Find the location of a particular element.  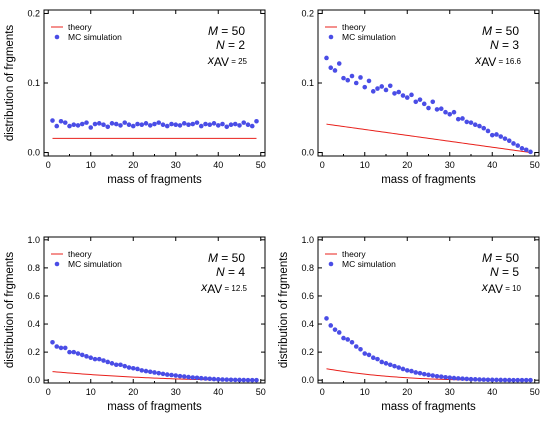

y-tick-label: 0.6 is located at coordinates (307, 296).